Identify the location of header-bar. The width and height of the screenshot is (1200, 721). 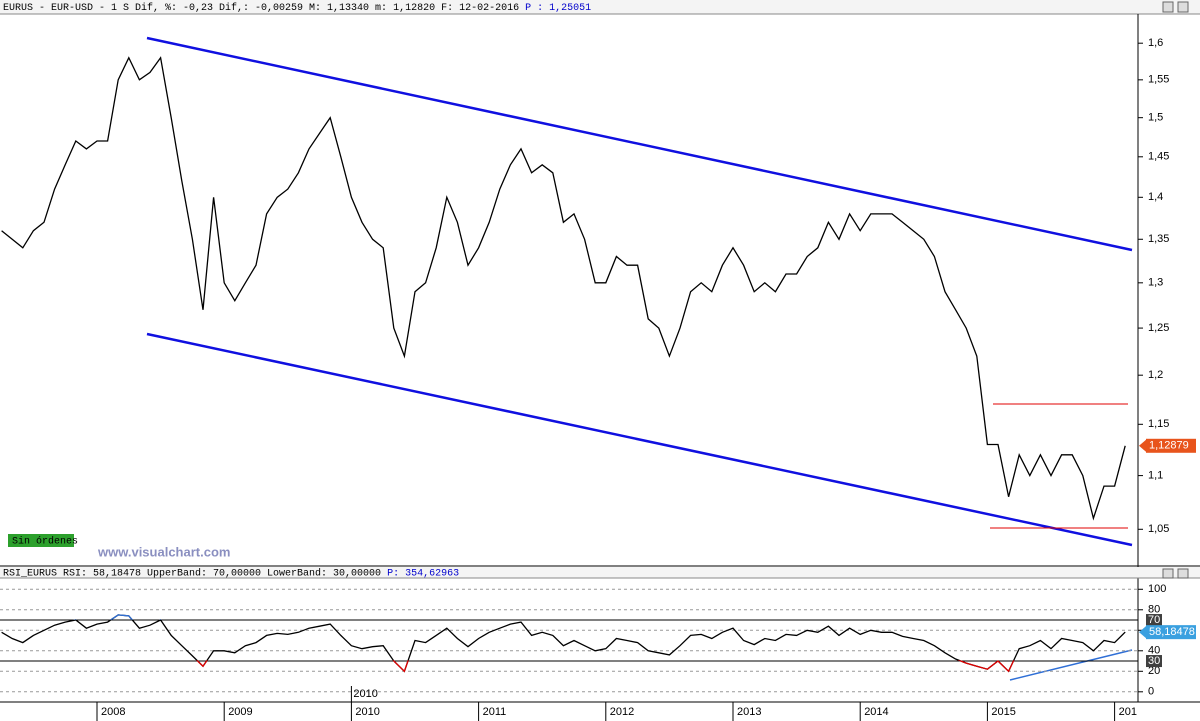
(600, 7).